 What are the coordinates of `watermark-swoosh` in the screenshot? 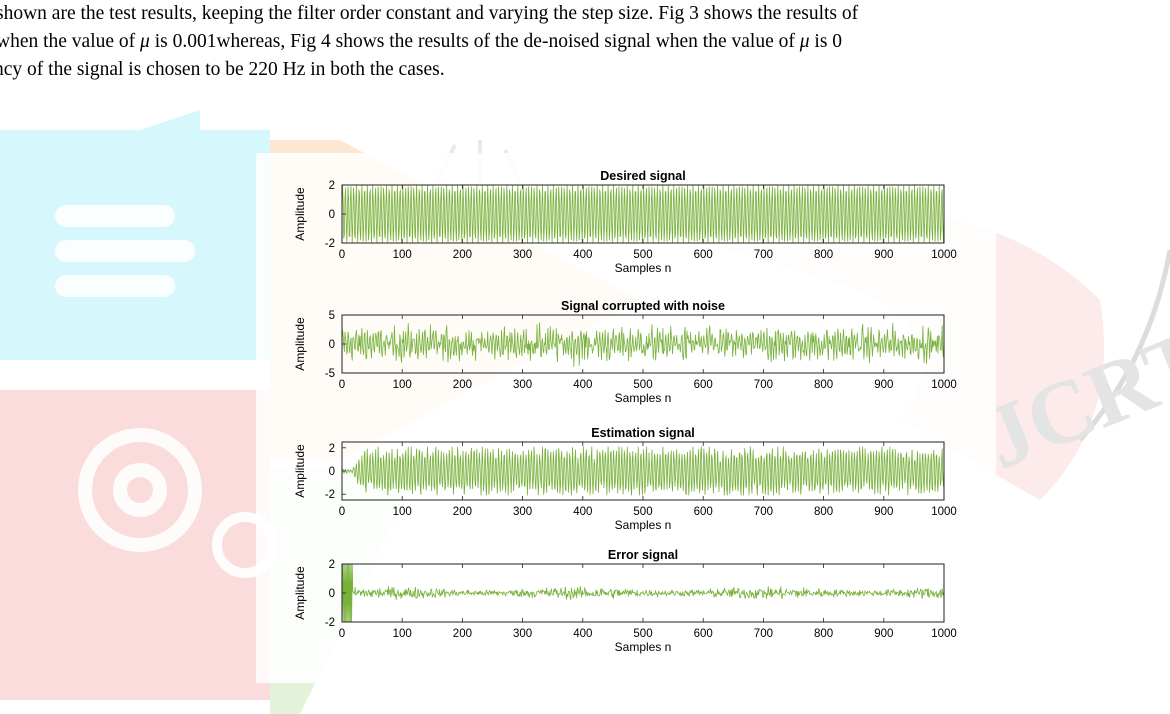 It's located at (1124, 345).